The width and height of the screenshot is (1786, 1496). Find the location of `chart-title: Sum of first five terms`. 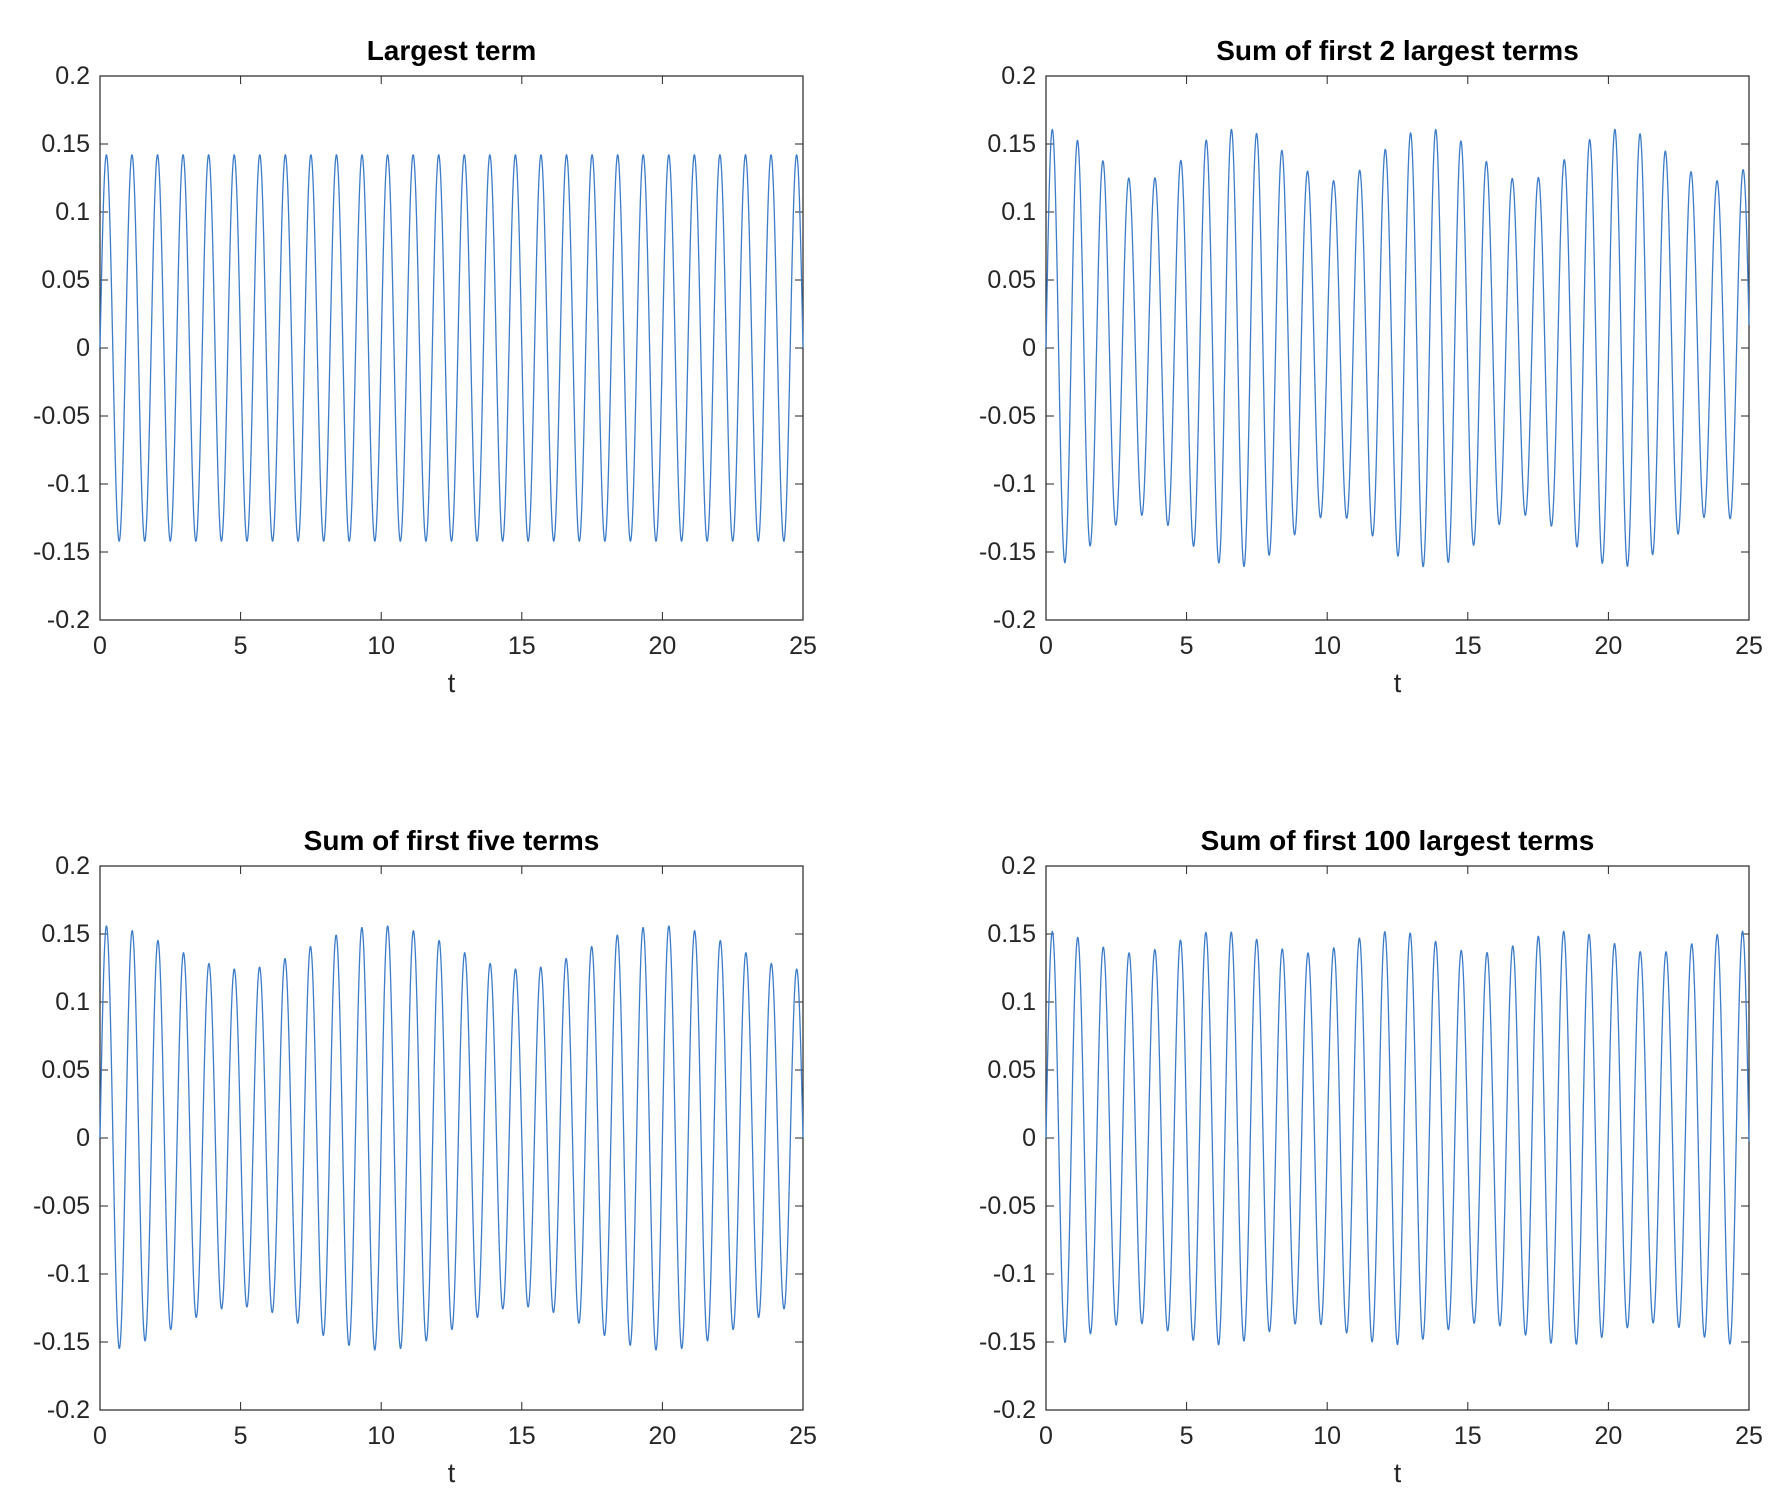

chart-title: Sum of first five terms is located at coordinates (452, 840).